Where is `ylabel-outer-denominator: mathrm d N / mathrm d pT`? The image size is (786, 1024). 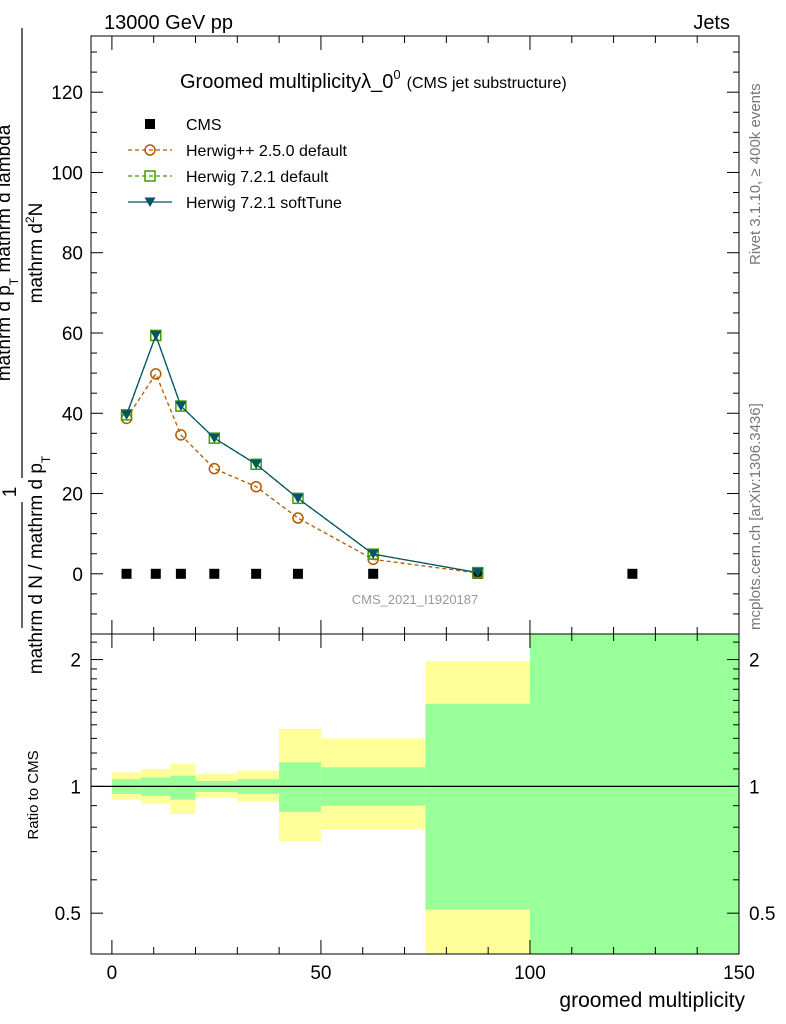 ylabel-outer-denominator: mathrm d N / mathrm d pT is located at coordinates (39, 564).